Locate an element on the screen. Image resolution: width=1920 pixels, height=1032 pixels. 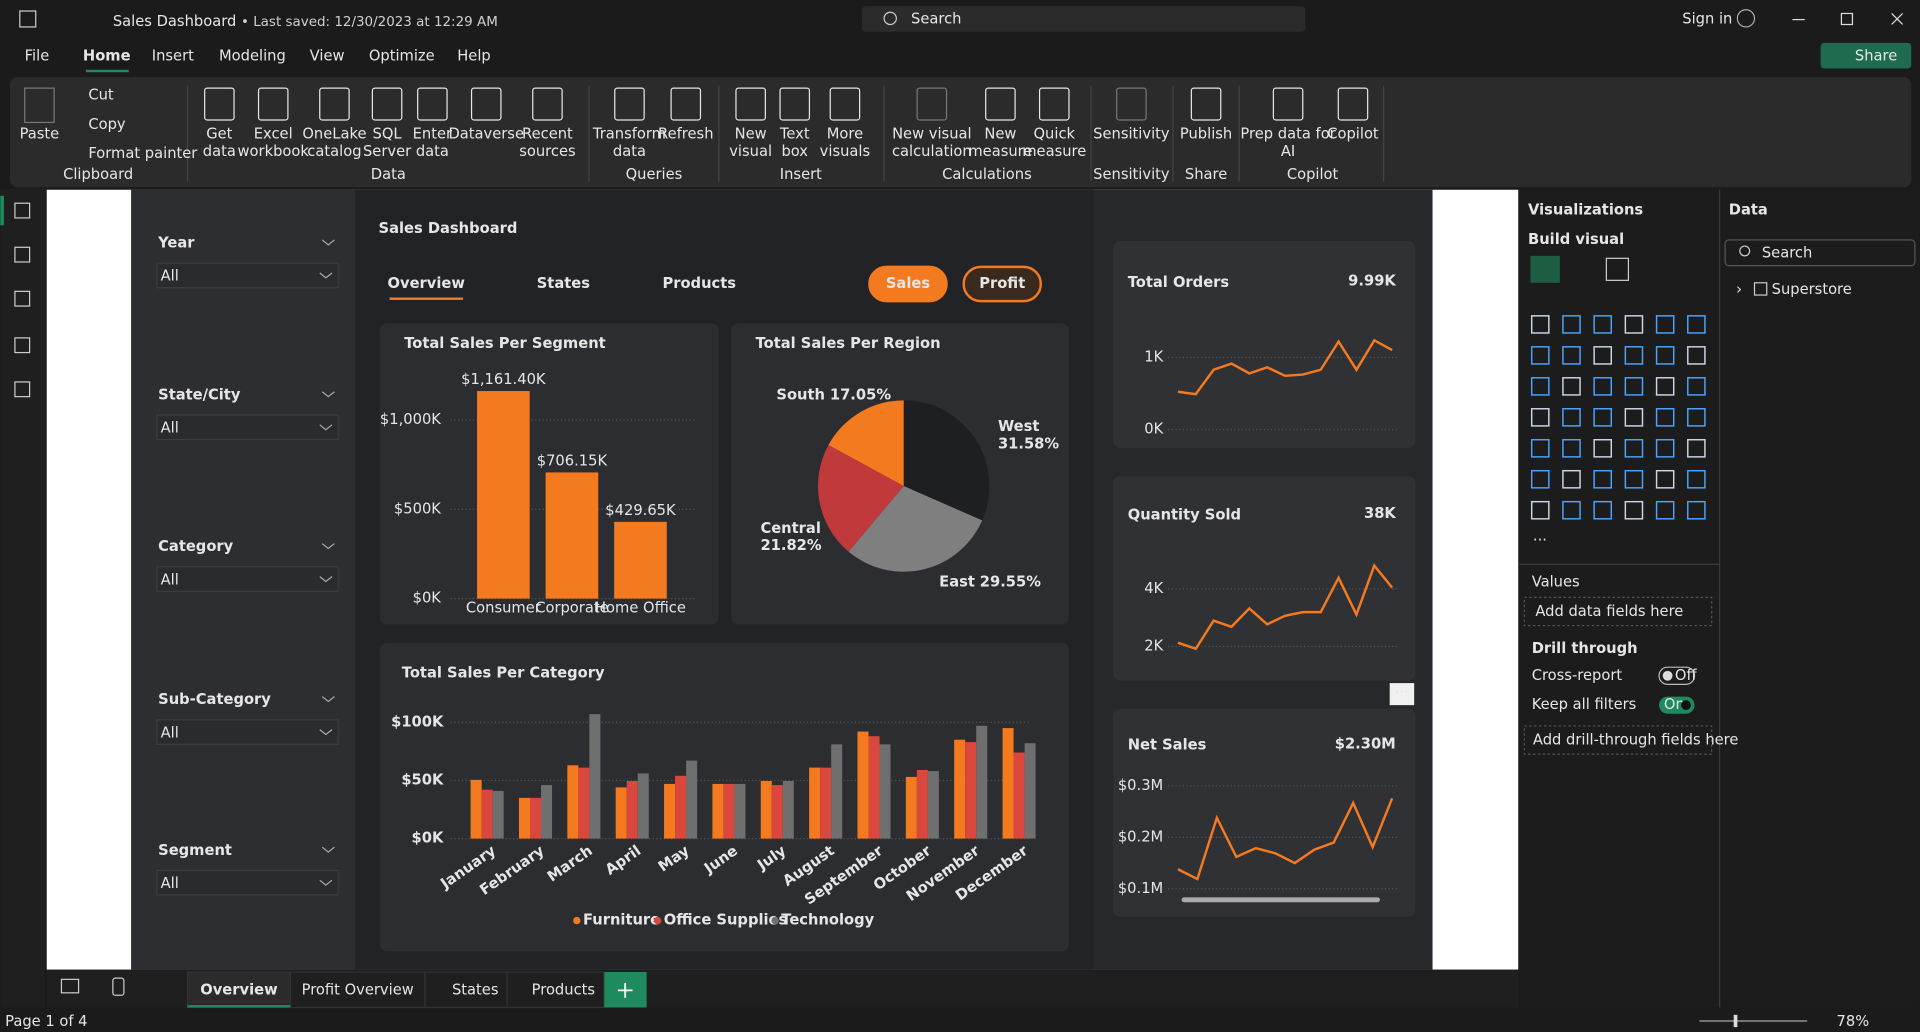
ribbon-button-label: Cut is located at coordinates (101, 94).